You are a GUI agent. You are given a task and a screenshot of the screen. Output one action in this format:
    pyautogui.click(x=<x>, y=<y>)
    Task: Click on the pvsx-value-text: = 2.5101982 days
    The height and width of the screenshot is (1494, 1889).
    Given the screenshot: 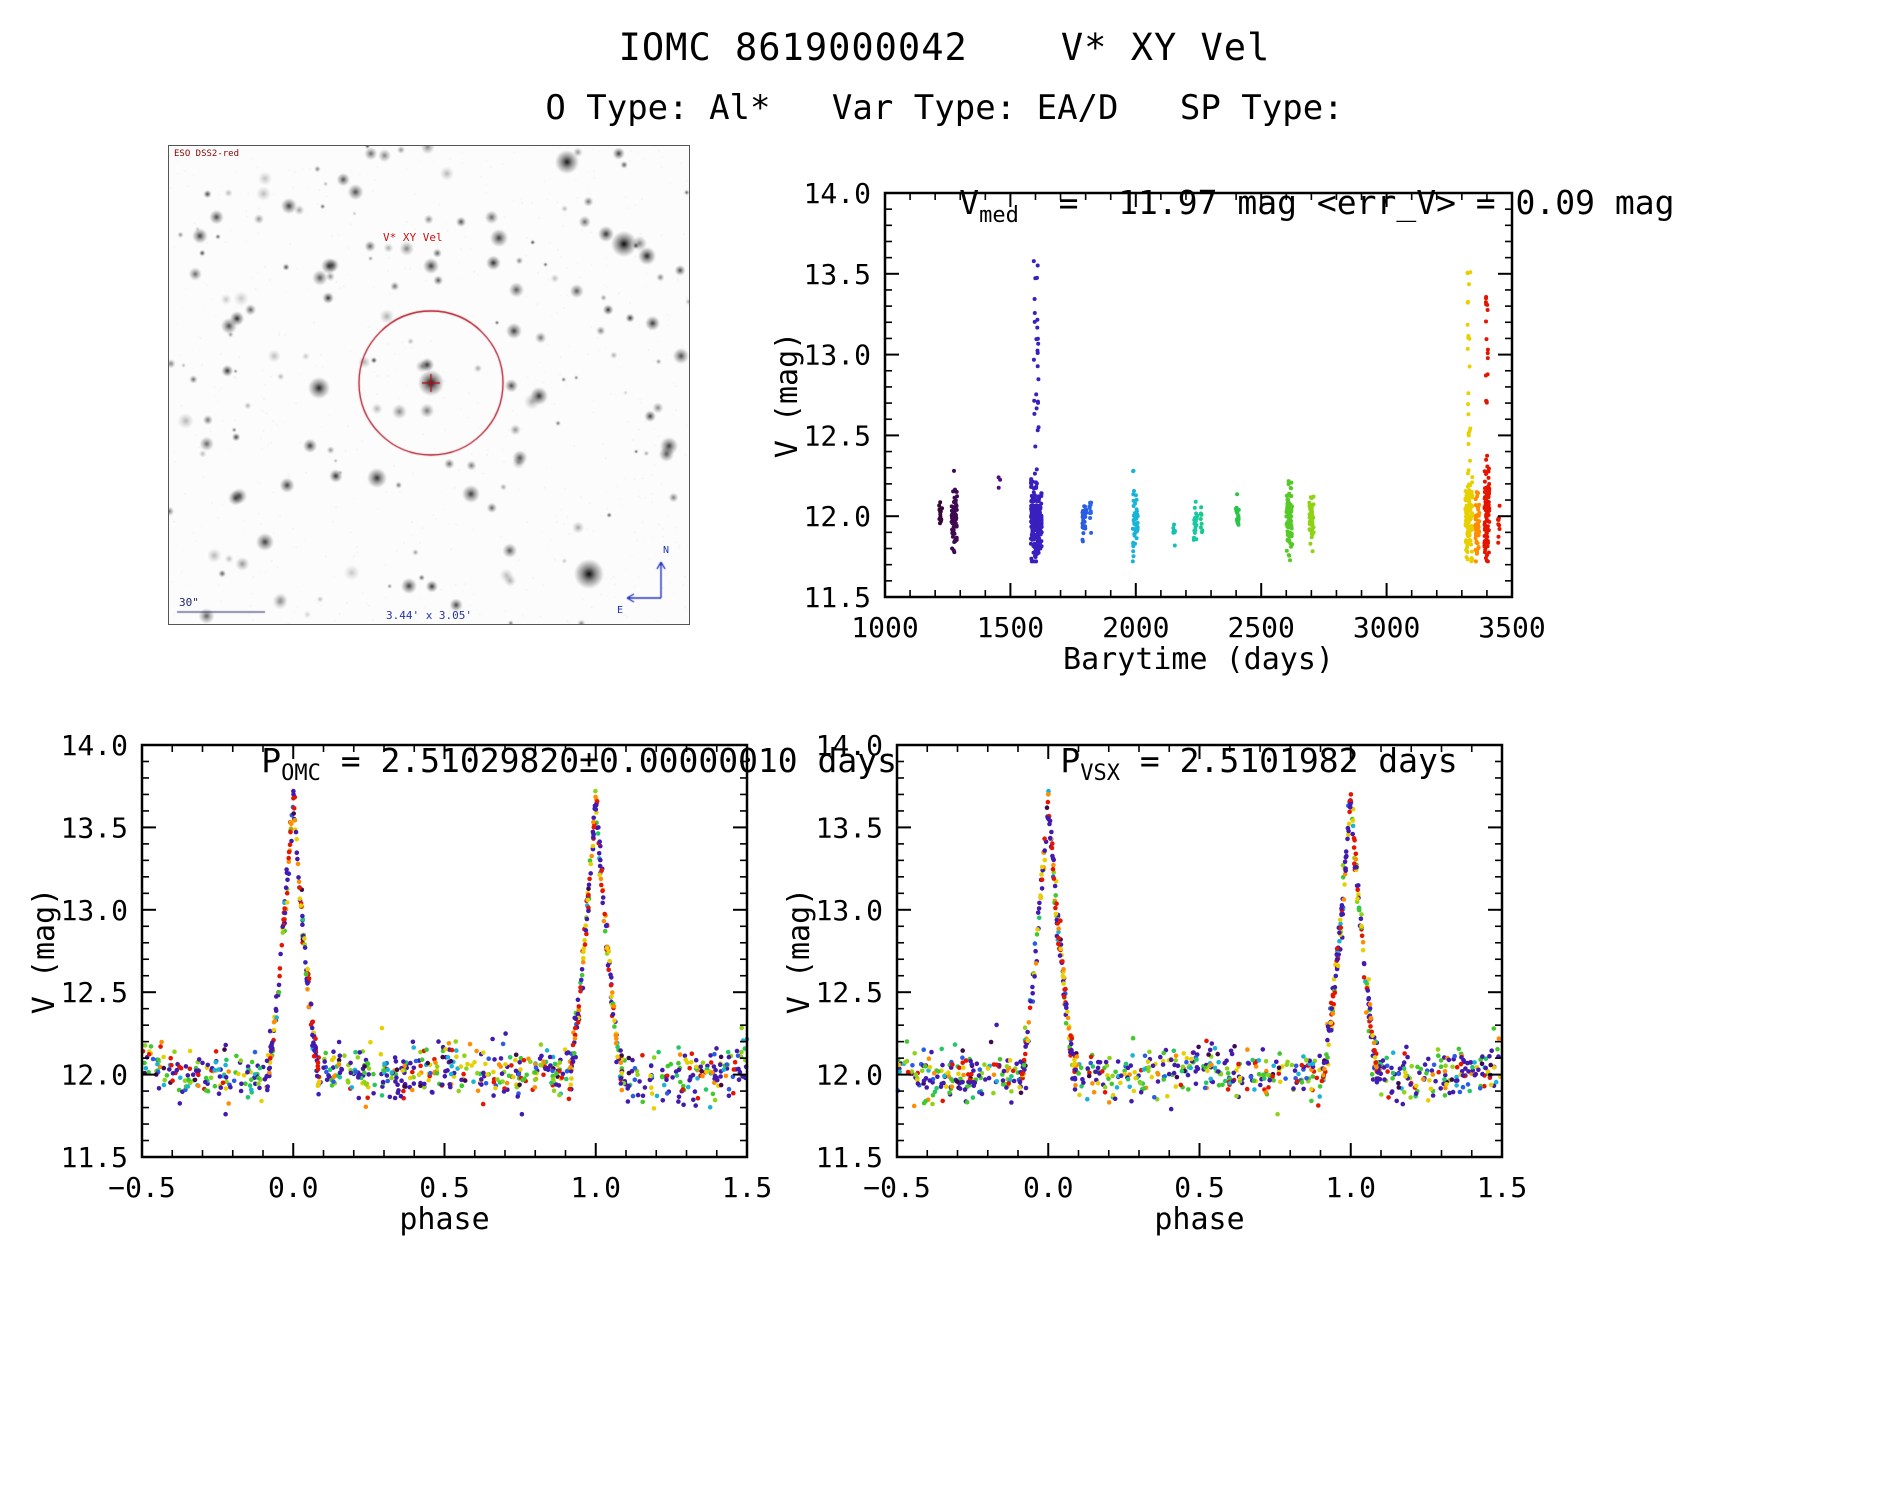 What is the action you would take?
    pyautogui.click(x=1289, y=760)
    